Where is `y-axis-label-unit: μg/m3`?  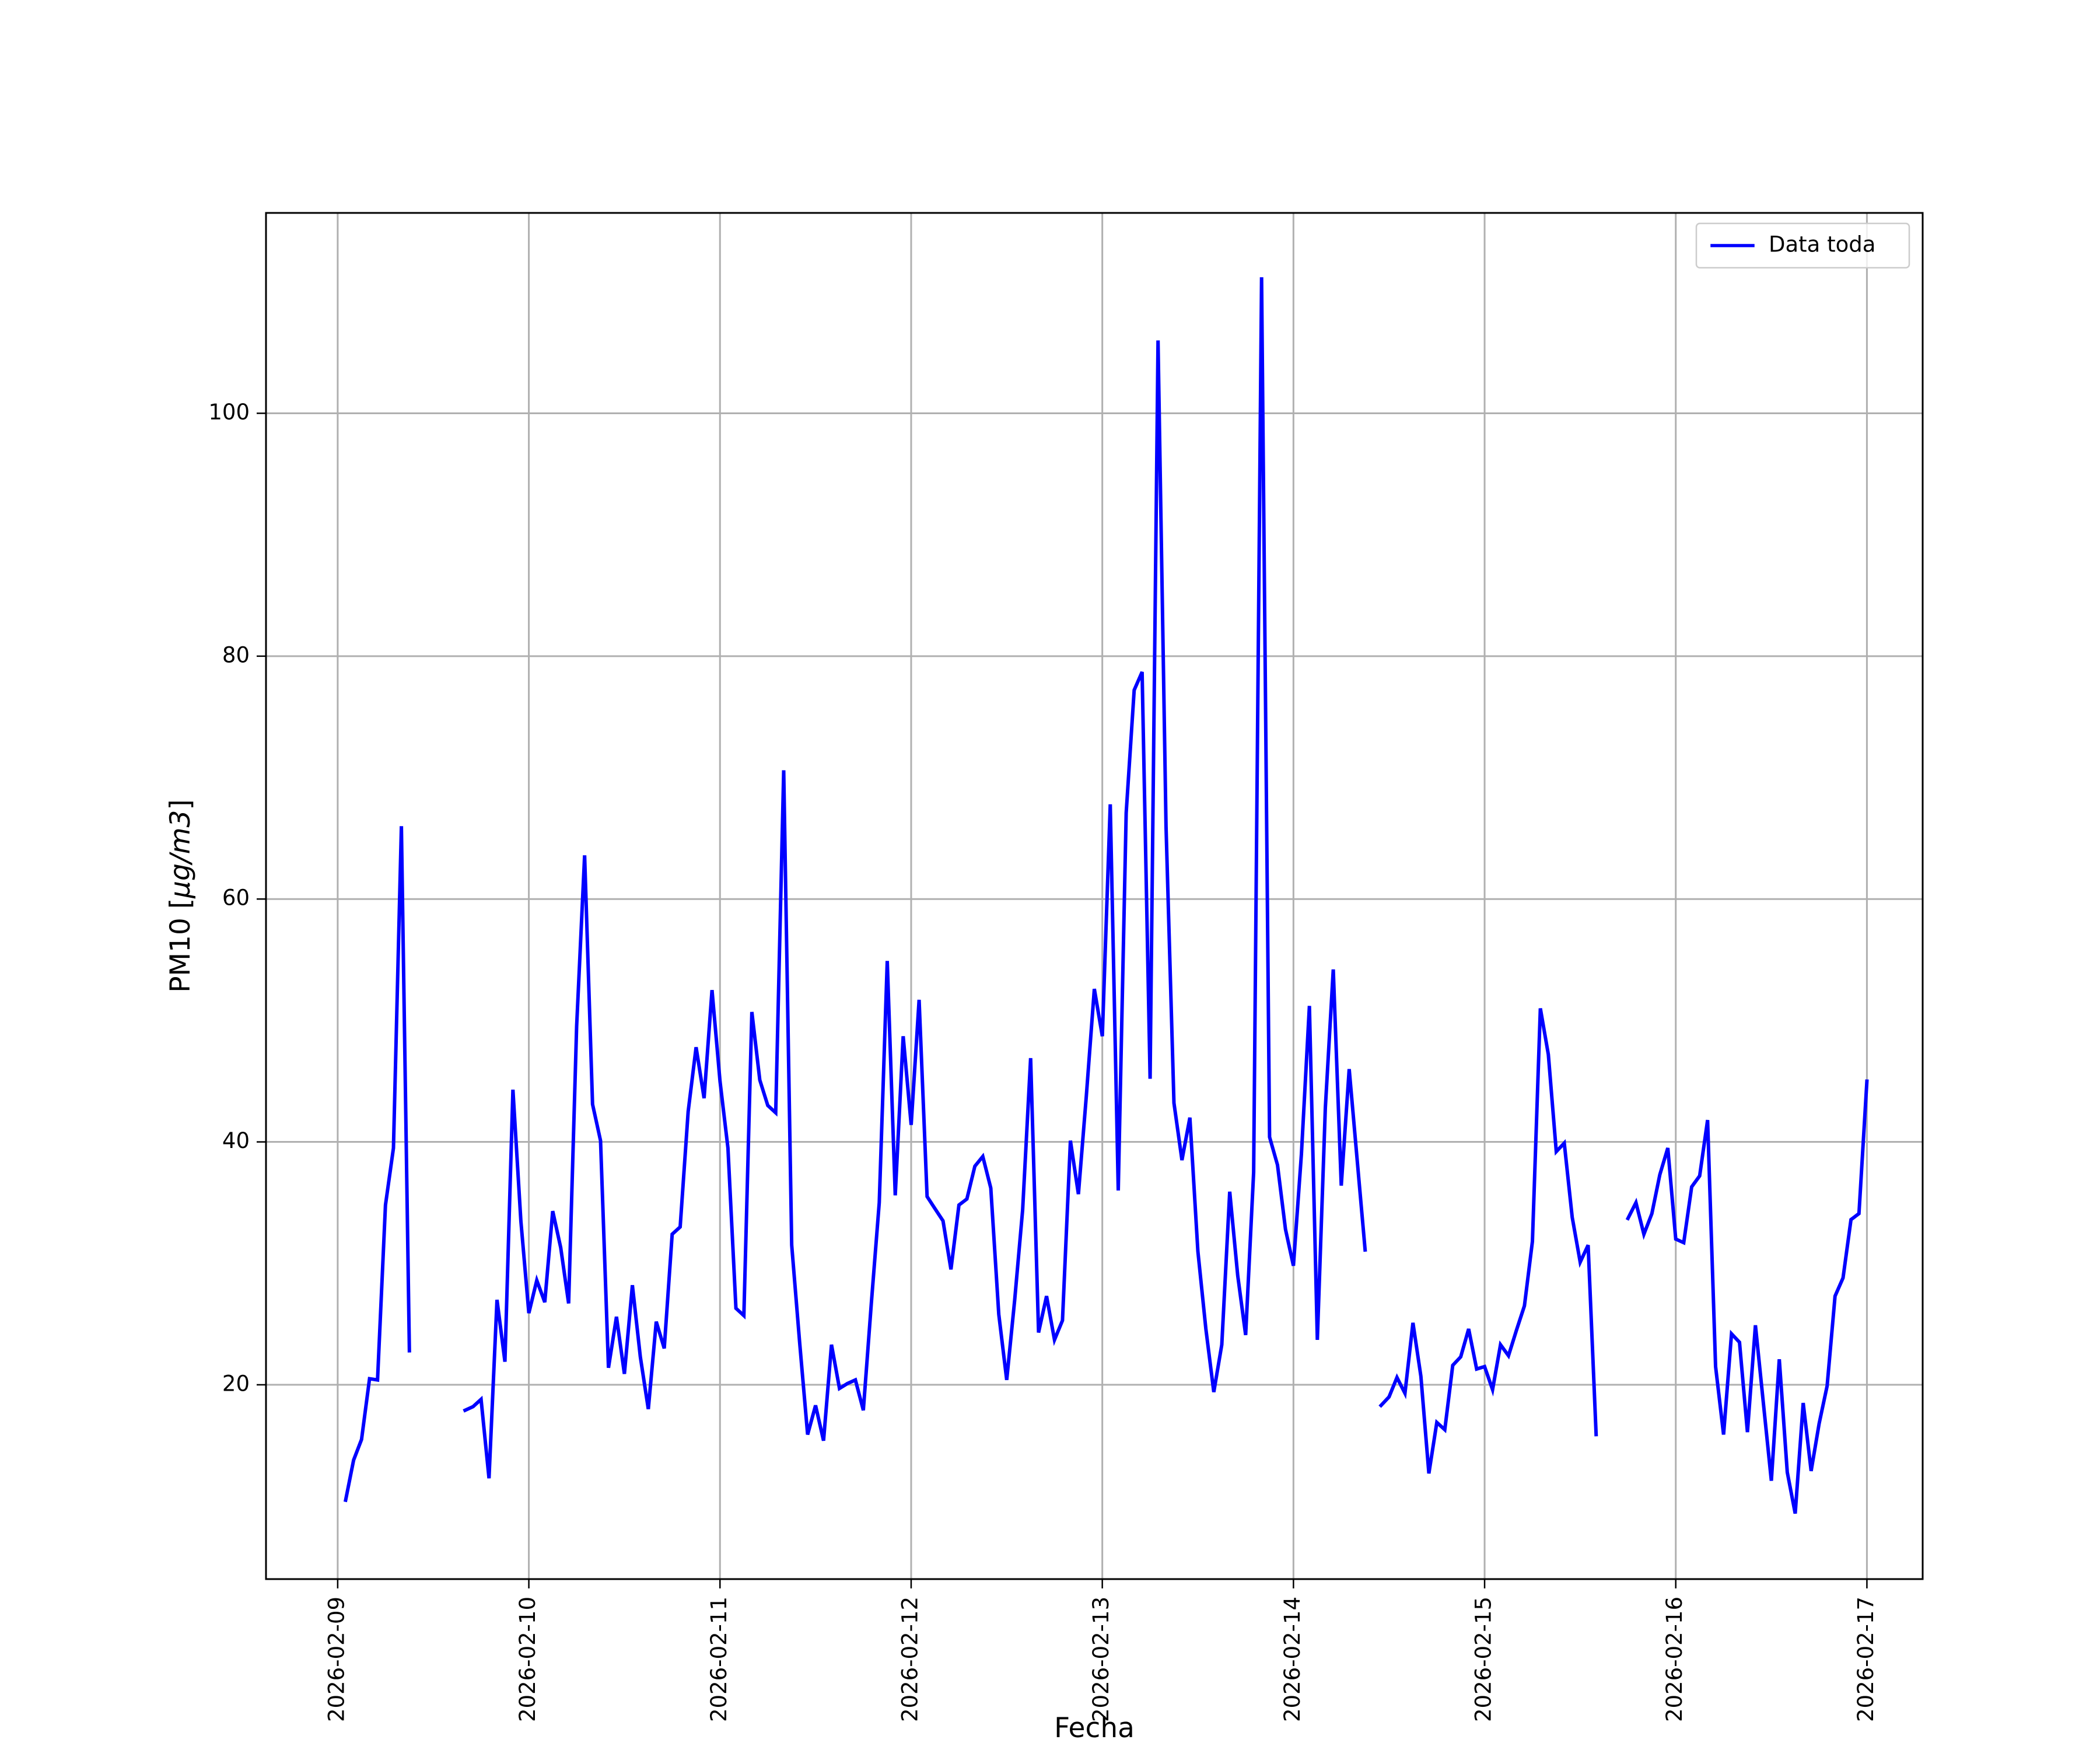
y-axis-label-unit: μg/m3 is located at coordinates (180, 854).